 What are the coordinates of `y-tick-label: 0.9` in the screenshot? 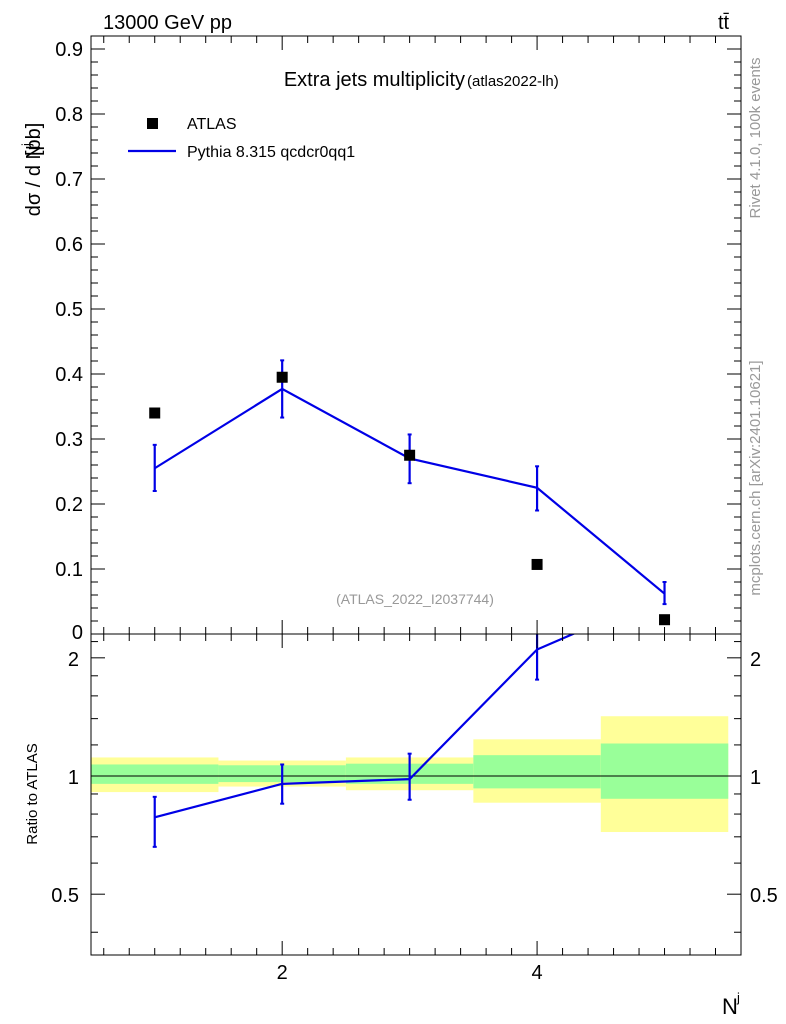 It's located at (69, 50).